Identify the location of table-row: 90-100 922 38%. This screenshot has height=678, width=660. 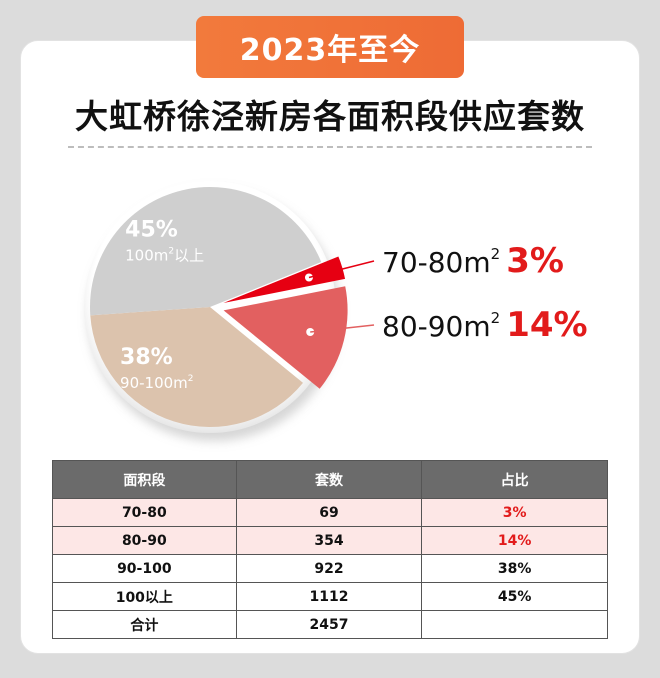
(330, 568).